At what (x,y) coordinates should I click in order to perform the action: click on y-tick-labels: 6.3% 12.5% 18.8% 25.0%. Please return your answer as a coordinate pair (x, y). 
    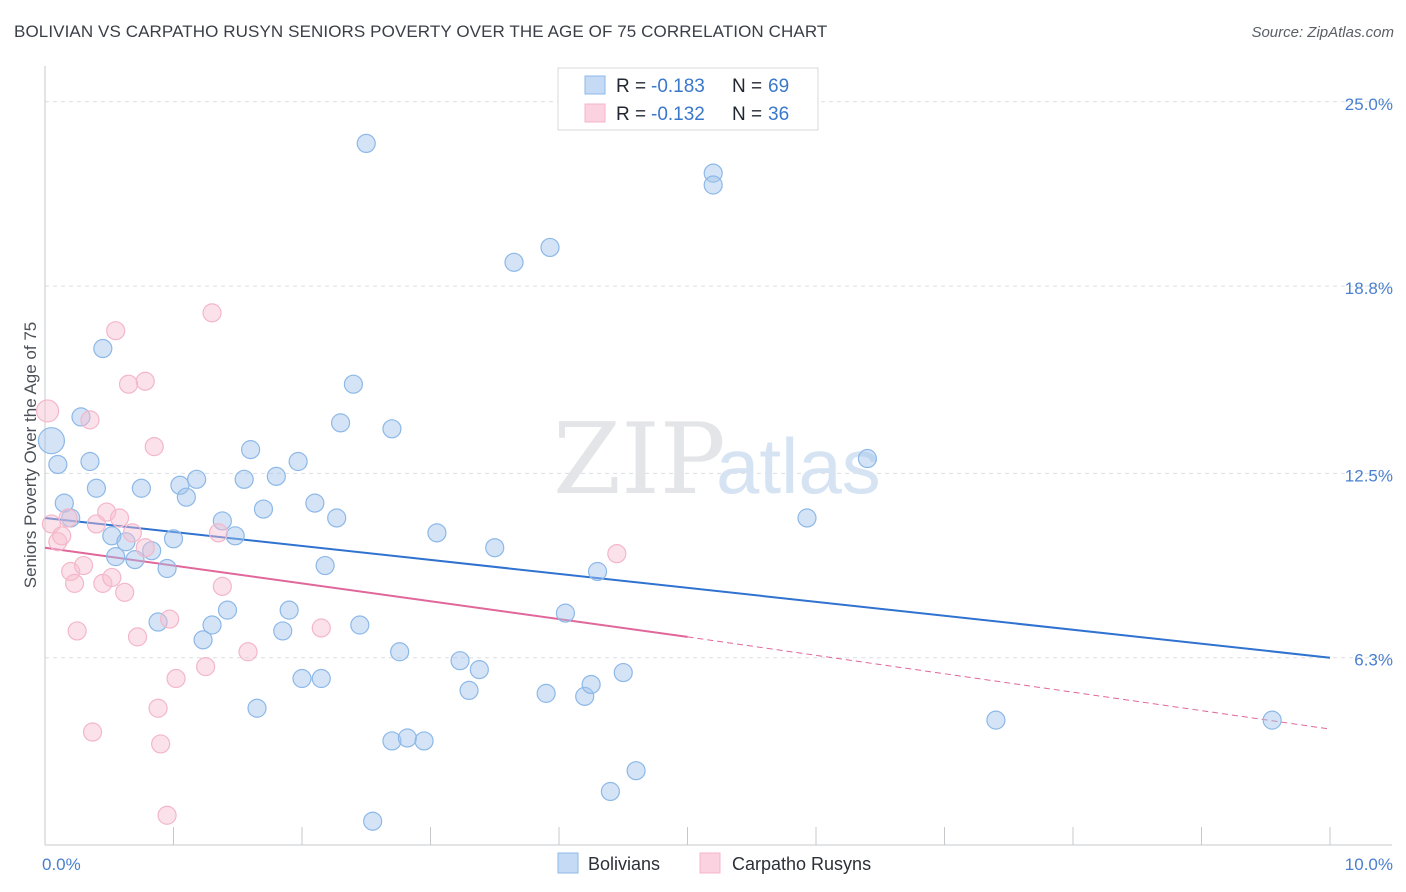
    Looking at the image, I should click on (1369, 382).